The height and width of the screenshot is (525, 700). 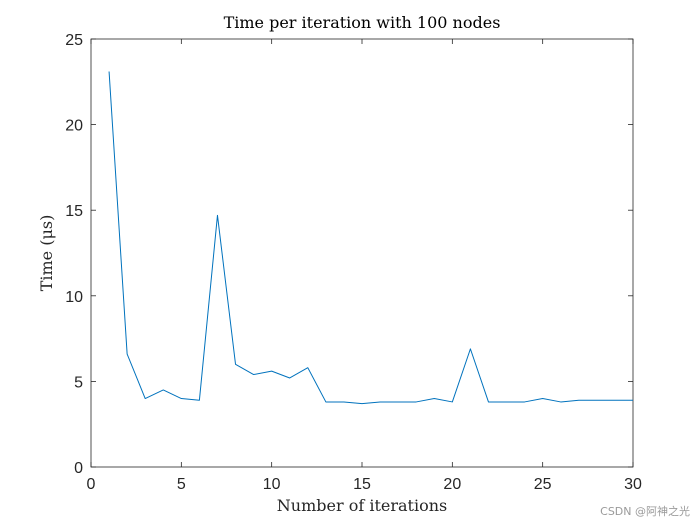 What do you see at coordinates (78, 468) in the screenshot?
I see `y-tick-label: 0` at bounding box center [78, 468].